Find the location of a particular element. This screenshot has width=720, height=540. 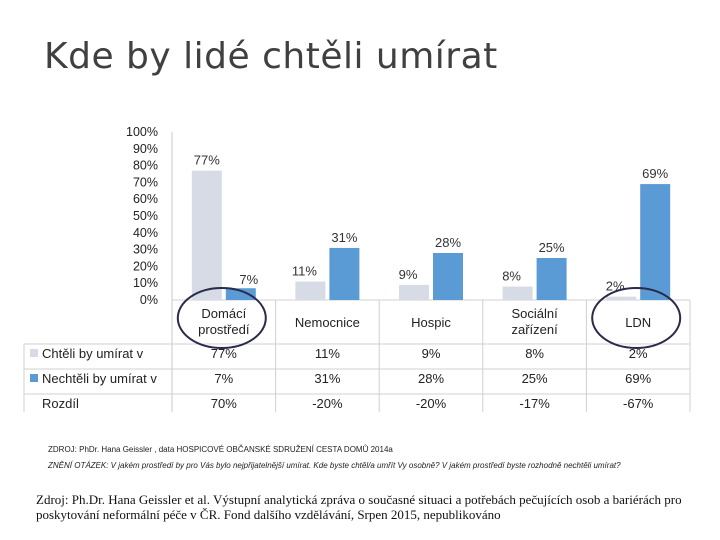

y-tick-label: 80% is located at coordinates (145, 166).